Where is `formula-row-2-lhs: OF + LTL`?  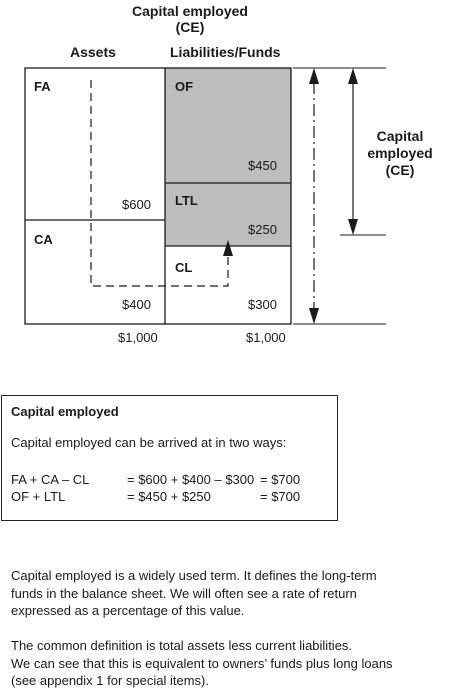
formula-row-2-lhs: OF + LTL is located at coordinates (38, 496).